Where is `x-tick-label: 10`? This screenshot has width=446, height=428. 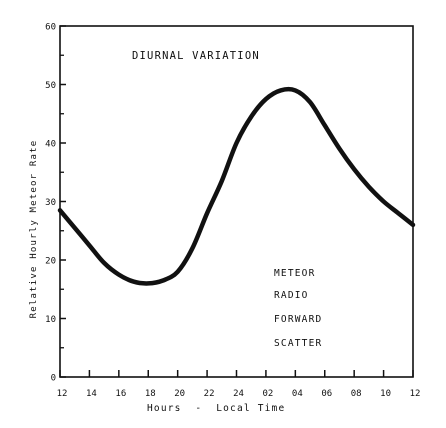 x-tick-label: 10 is located at coordinates (385, 394).